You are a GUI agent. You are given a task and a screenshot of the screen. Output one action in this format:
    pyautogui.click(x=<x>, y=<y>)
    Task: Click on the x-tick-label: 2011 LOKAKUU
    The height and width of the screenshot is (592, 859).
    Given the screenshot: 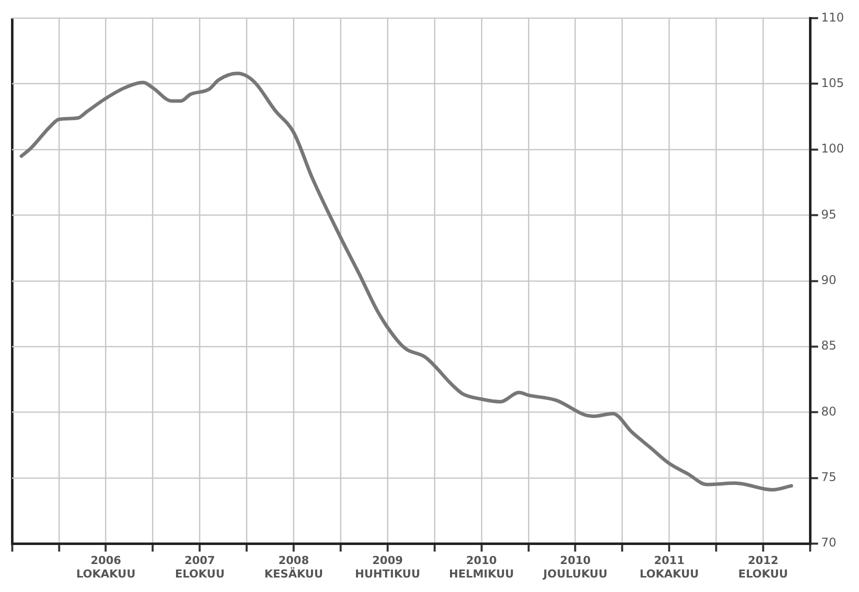 What is the action you would take?
    pyautogui.click(x=669, y=567)
    